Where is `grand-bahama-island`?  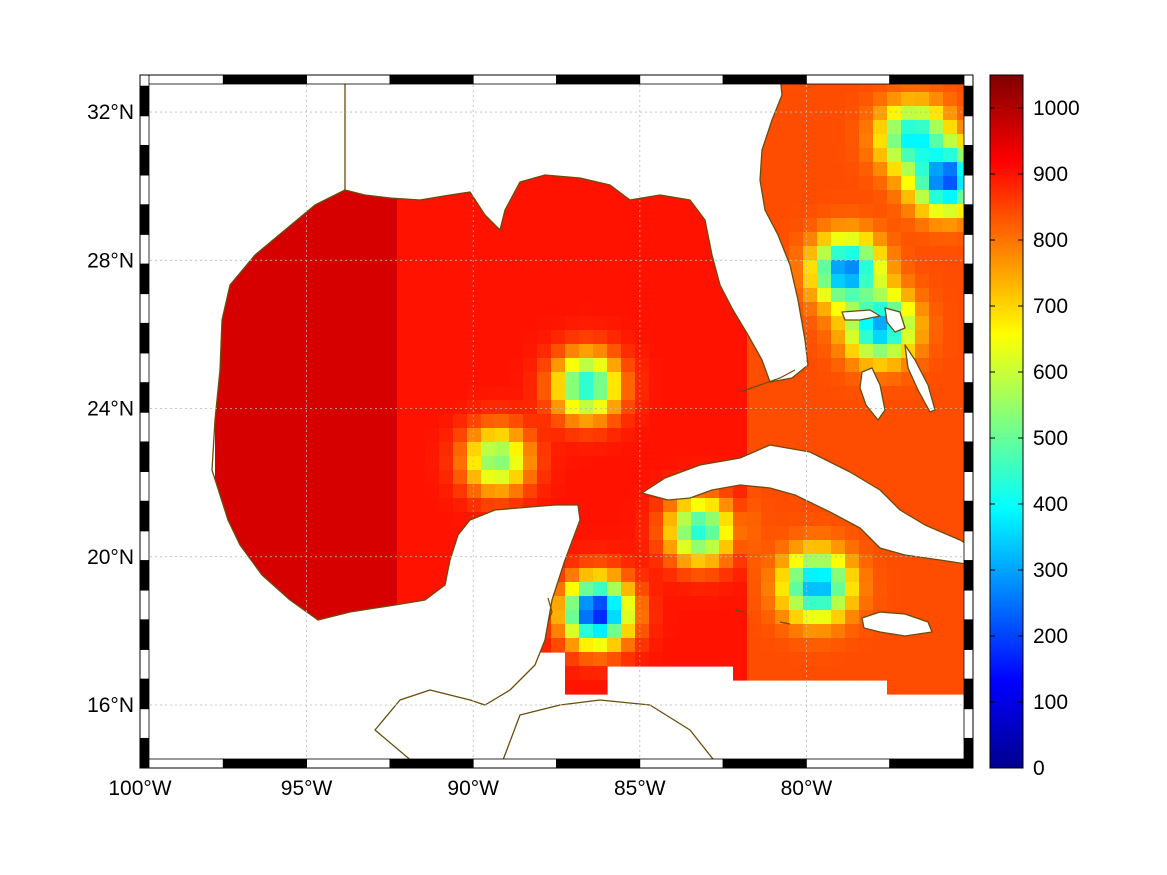 grand-bahama-island is located at coordinates (861, 315).